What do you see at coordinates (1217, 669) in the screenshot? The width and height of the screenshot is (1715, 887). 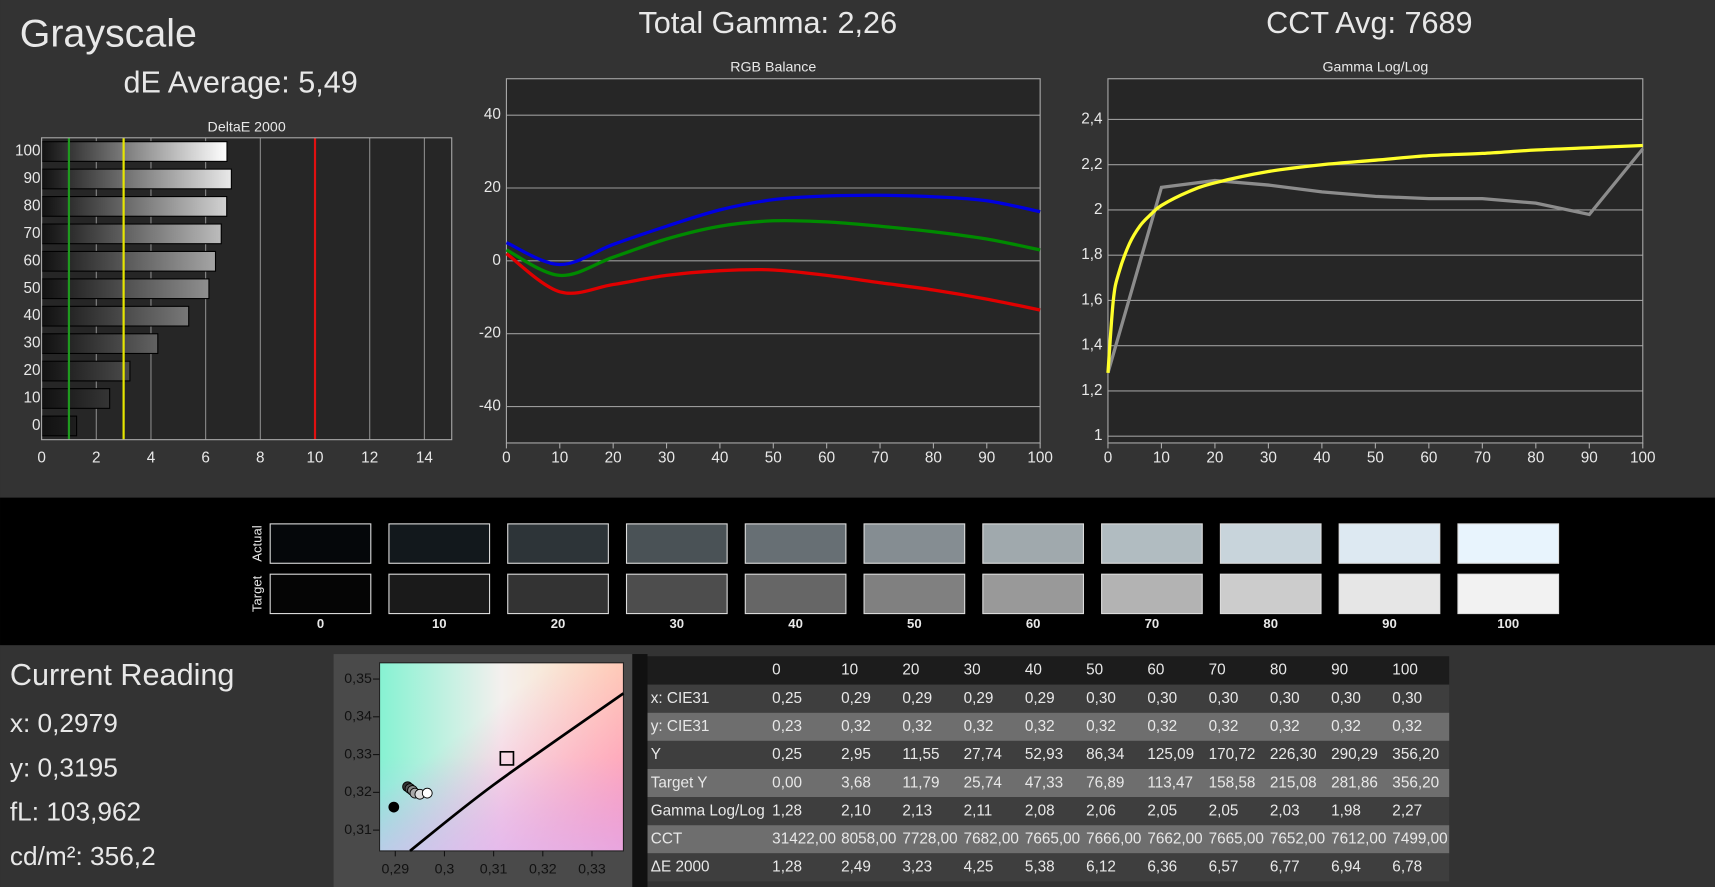 I see `table-header: 70` at bounding box center [1217, 669].